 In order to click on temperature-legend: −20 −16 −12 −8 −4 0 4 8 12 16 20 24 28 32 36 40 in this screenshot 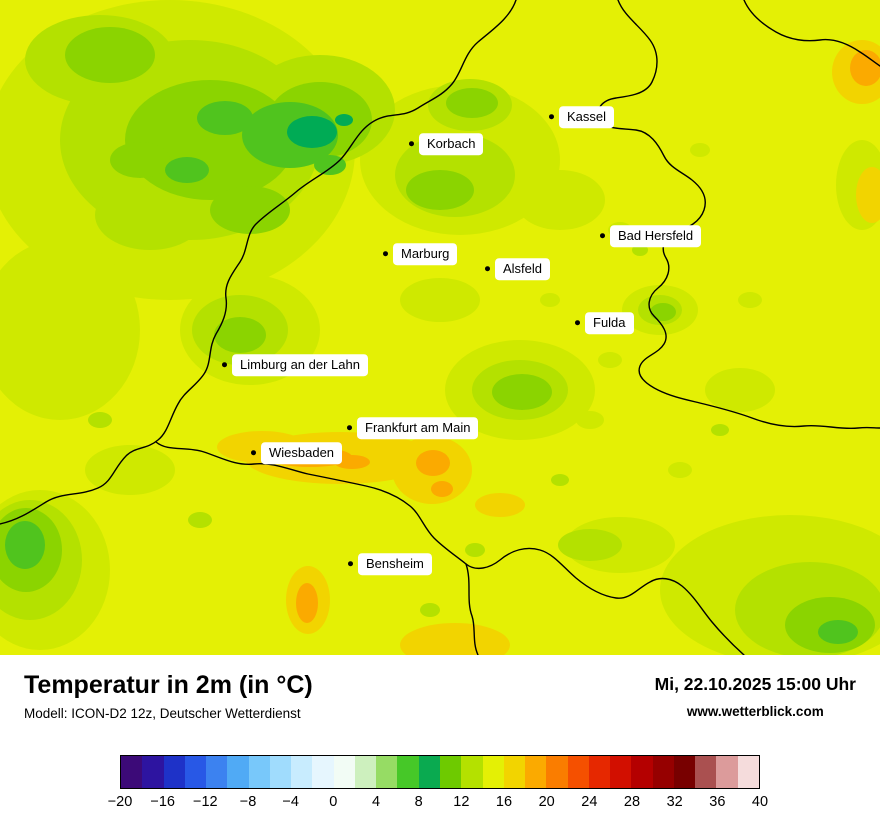, I will do `click(438, 783)`.